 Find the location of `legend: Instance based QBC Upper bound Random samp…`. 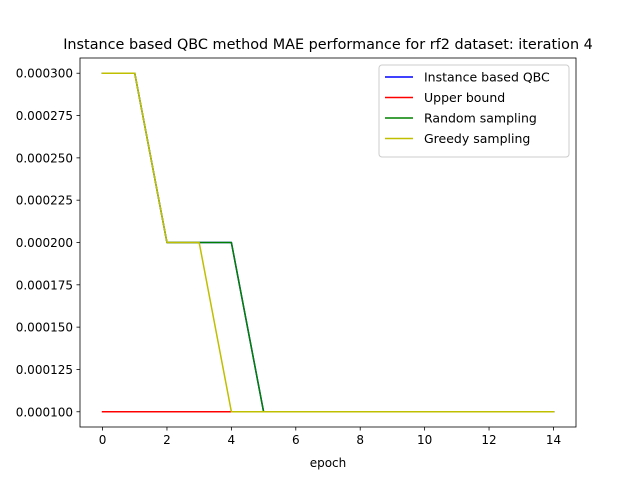

legend: Instance based QBC Upper bound Random samp… is located at coordinates (474, 111).